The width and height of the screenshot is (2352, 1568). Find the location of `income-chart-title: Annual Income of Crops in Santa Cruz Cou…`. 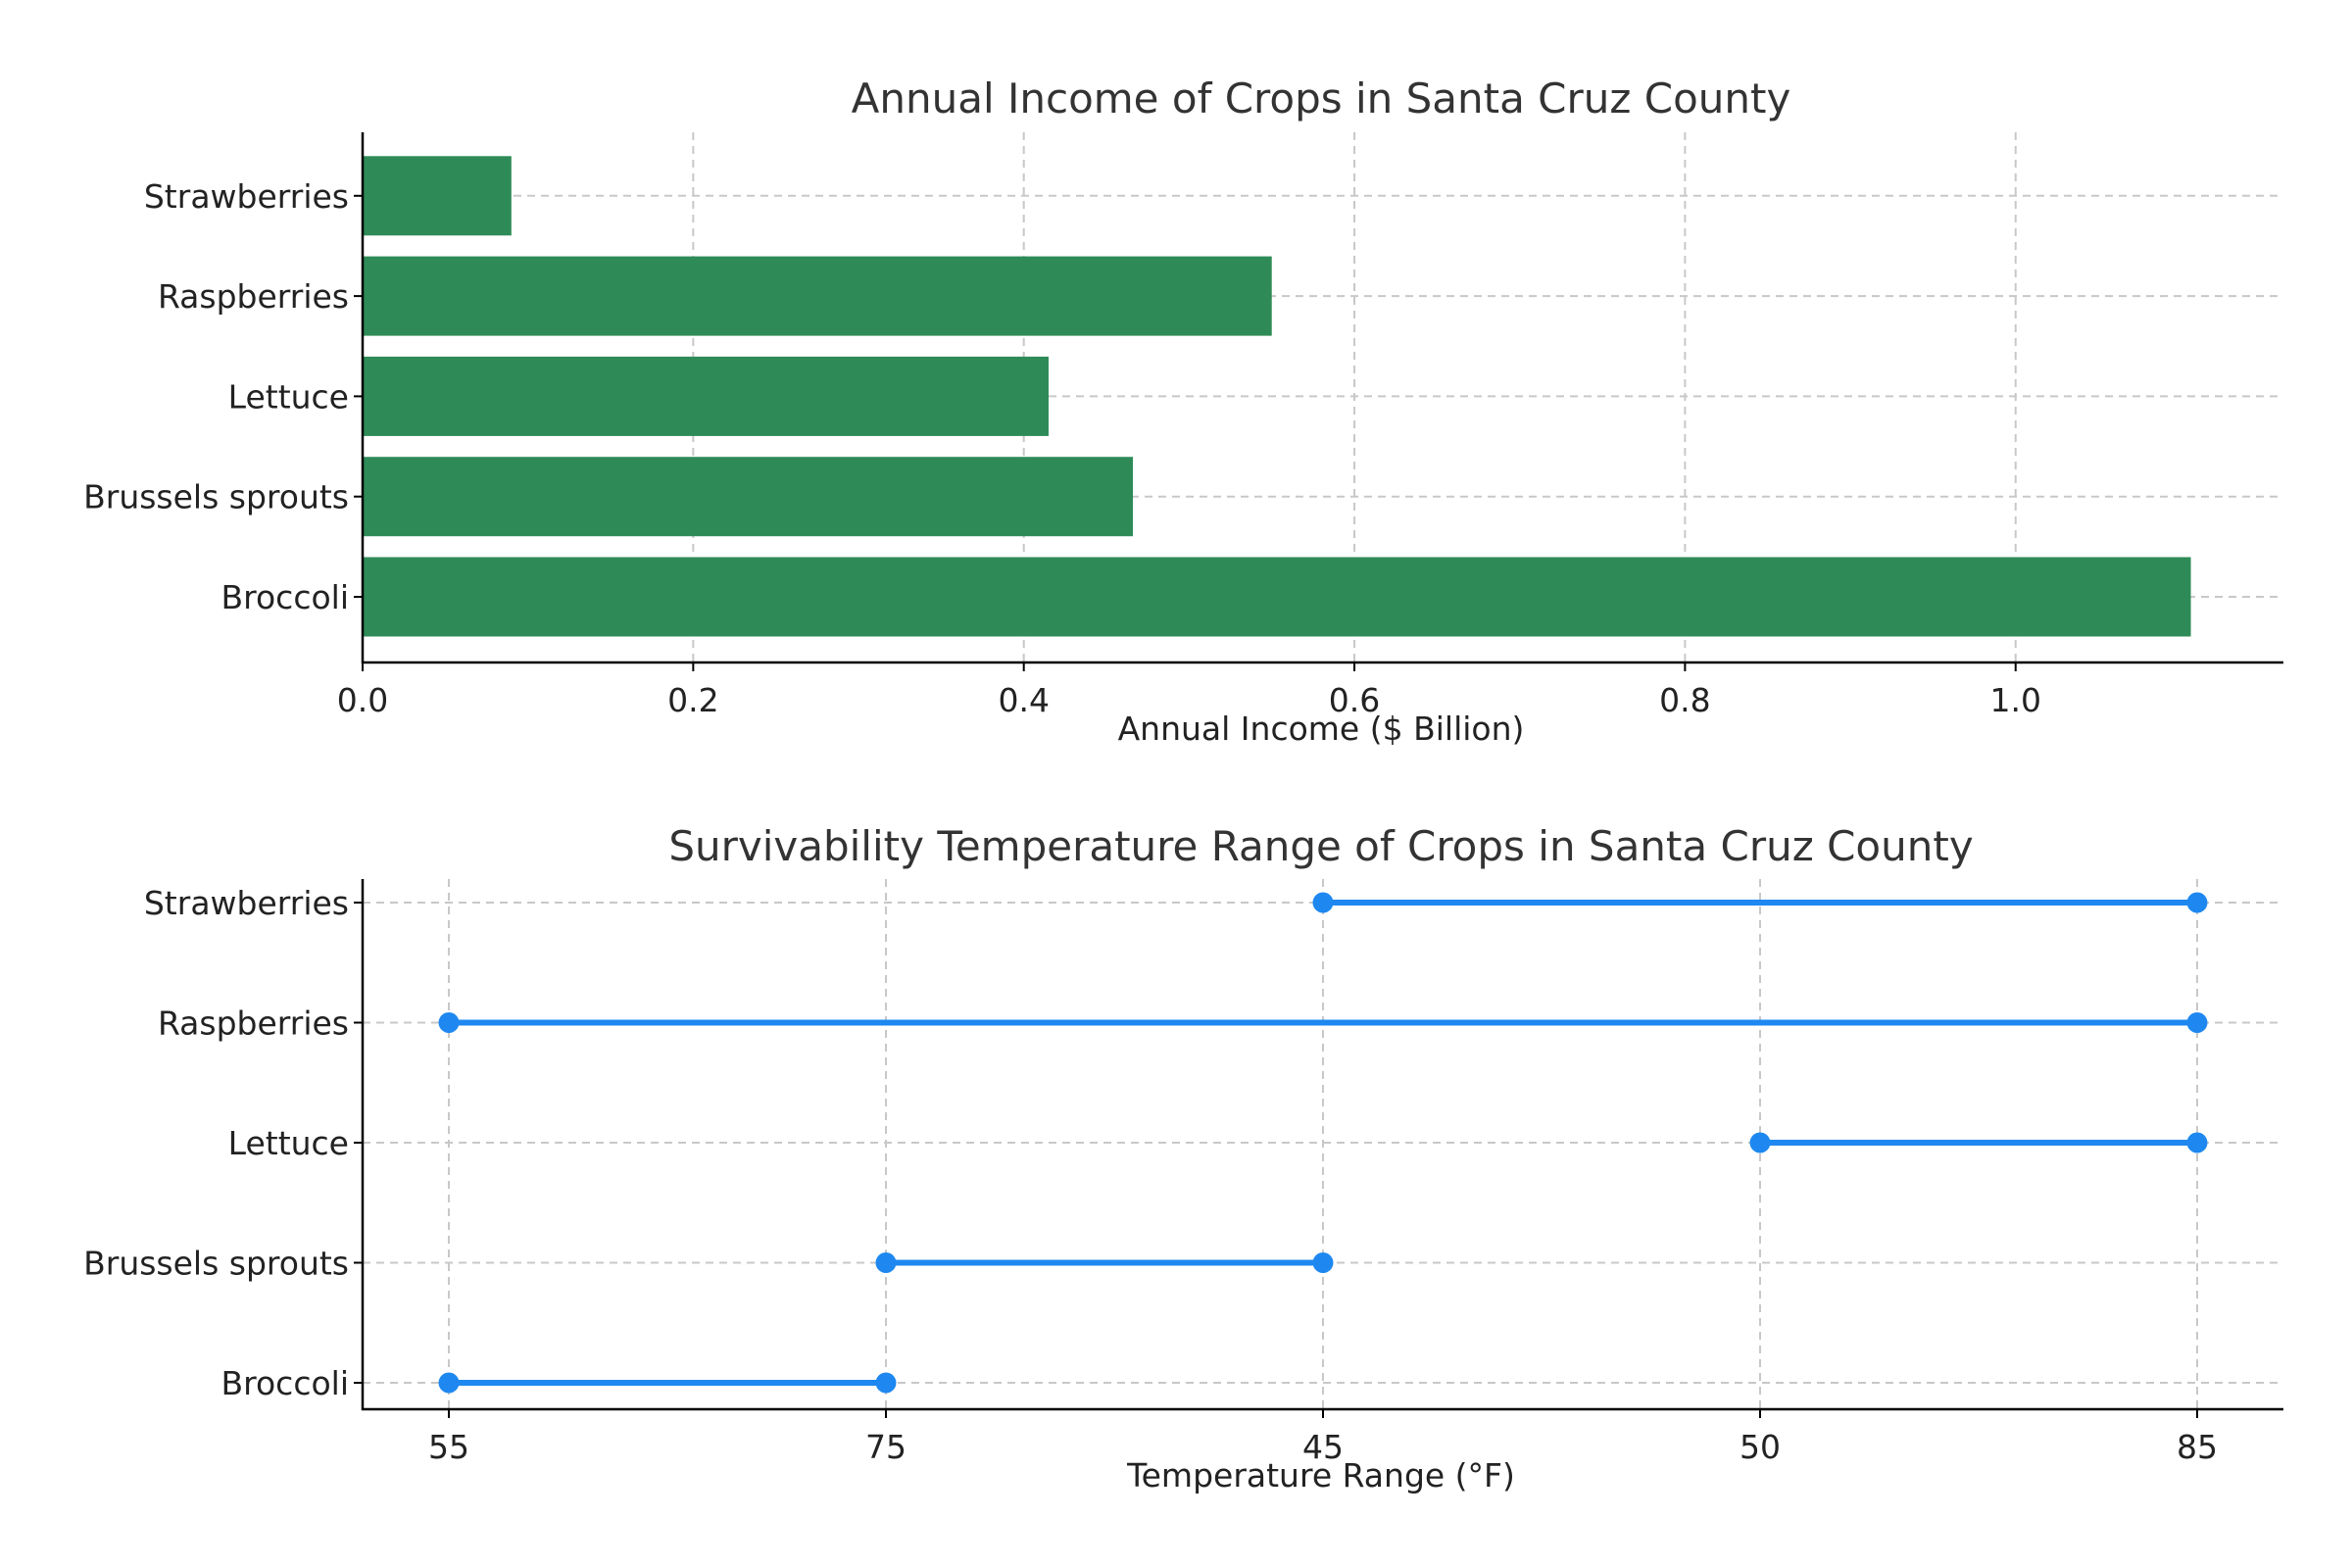

income-chart-title: Annual Income of Crops in Santa Cruz Cou… is located at coordinates (1321, 98).